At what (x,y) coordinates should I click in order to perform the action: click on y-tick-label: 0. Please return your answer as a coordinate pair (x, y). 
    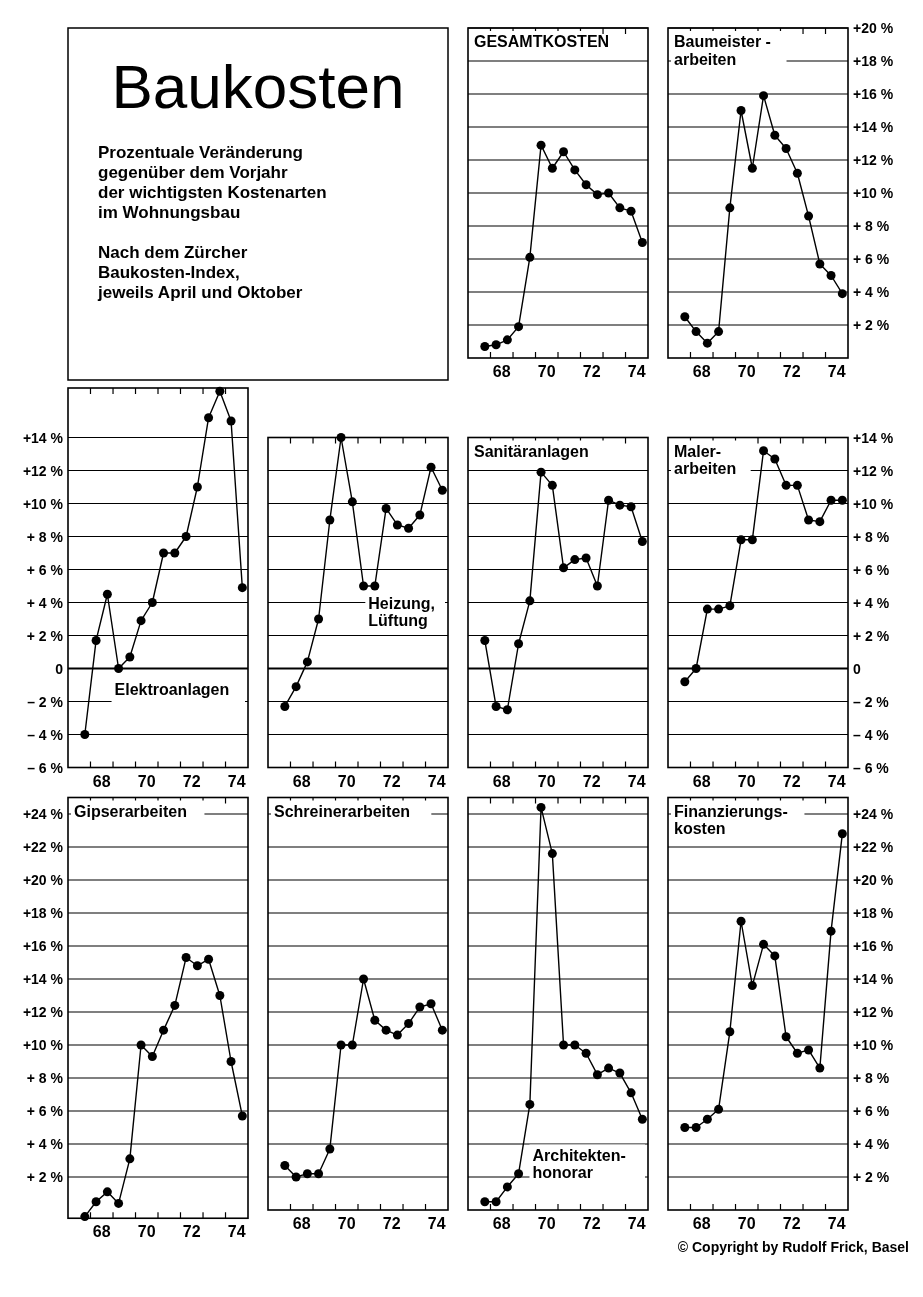
    Looking at the image, I should click on (59, 668).